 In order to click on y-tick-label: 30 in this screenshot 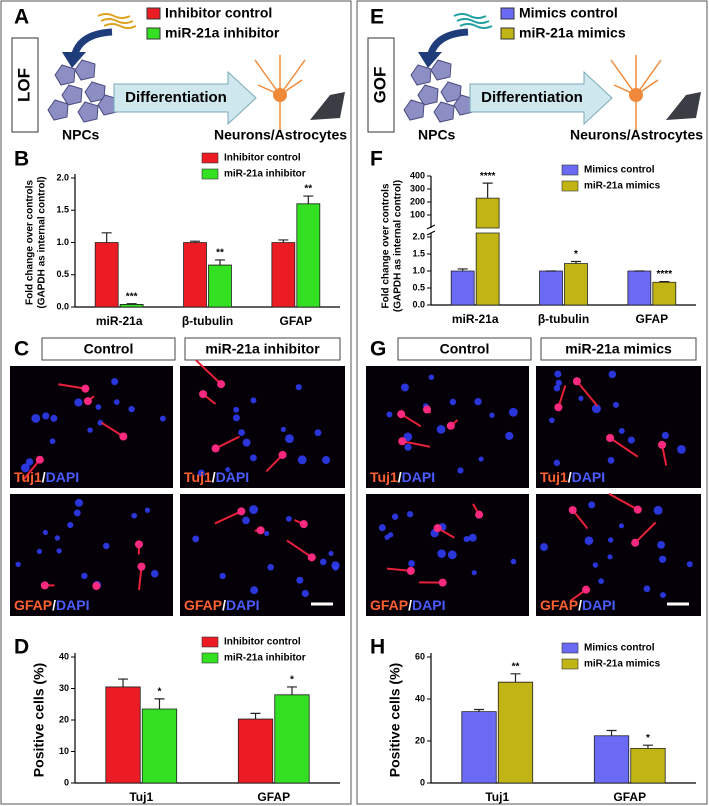, I will do `click(64, 688)`.